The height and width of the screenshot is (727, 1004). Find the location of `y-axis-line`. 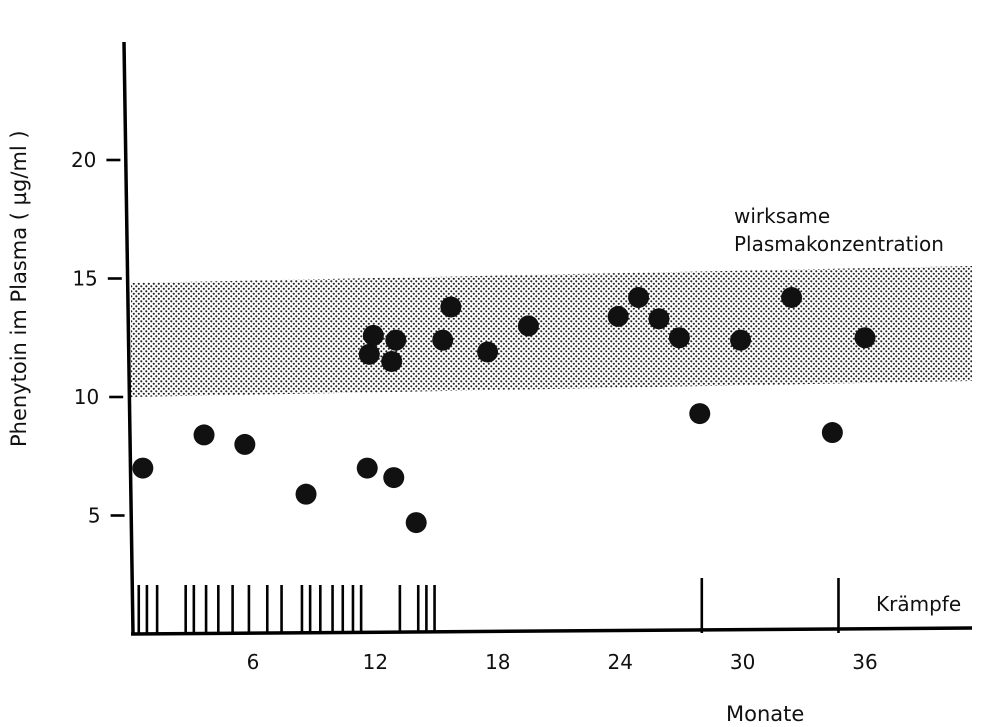

y-axis-line is located at coordinates (128, 338).